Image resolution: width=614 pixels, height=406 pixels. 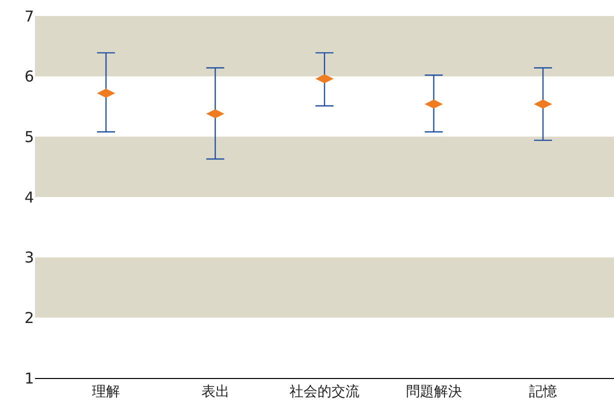 What do you see at coordinates (29, 197) in the screenshot?
I see `y-tick-label: 4` at bounding box center [29, 197].